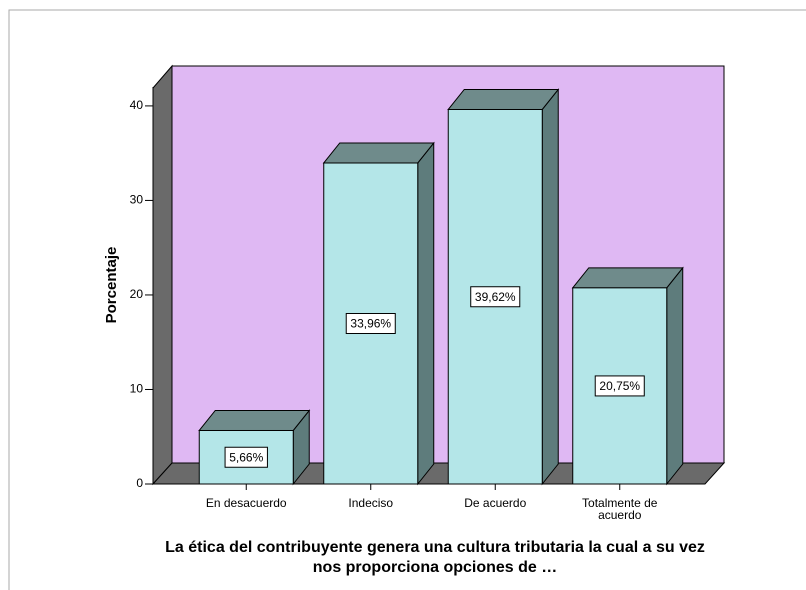 Image resolution: width=806 pixels, height=590 pixels. I want to click on y-axis-label: Porcentaje, so click(111, 285).